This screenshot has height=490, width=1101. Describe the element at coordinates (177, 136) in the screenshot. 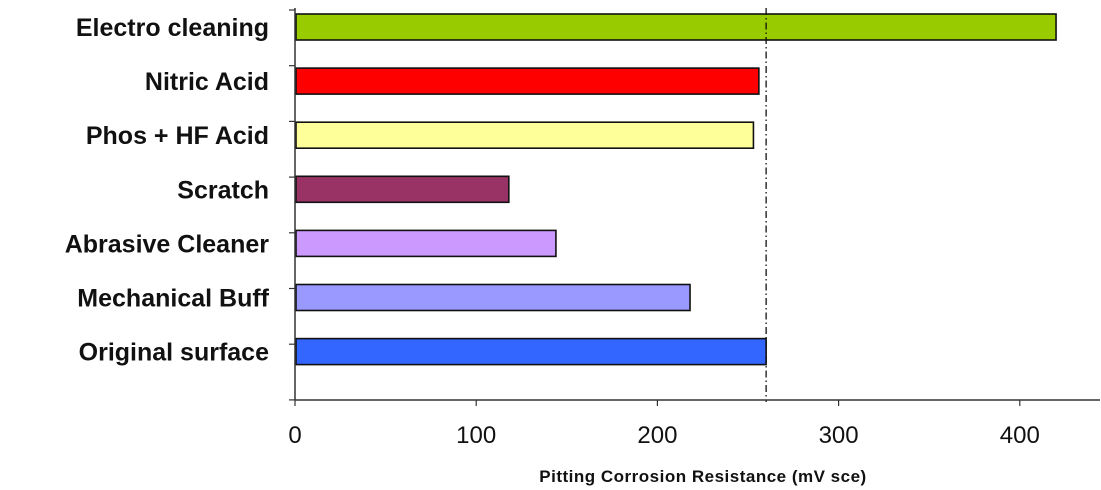

I see `category-label: Phos + HF Acid` at that location.